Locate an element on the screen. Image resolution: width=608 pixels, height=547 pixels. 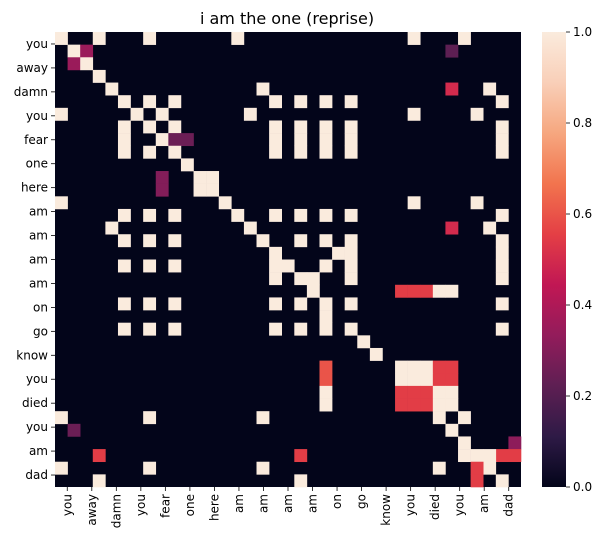
chart-title: i am the one (reprise) is located at coordinates (287, 18).